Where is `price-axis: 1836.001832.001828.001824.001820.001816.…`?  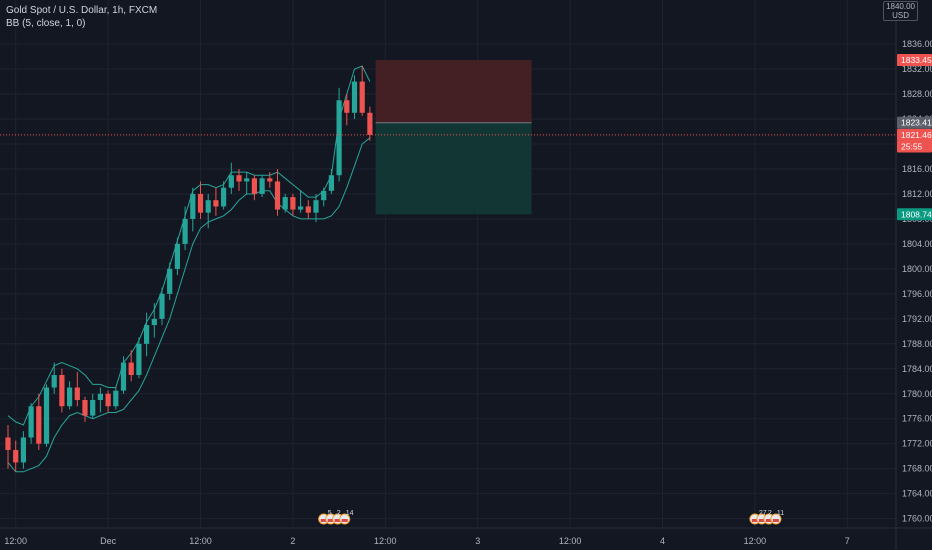 price-axis: 1836.001832.001828.001824.001820.001816.… is located at coordinates (917, 281).